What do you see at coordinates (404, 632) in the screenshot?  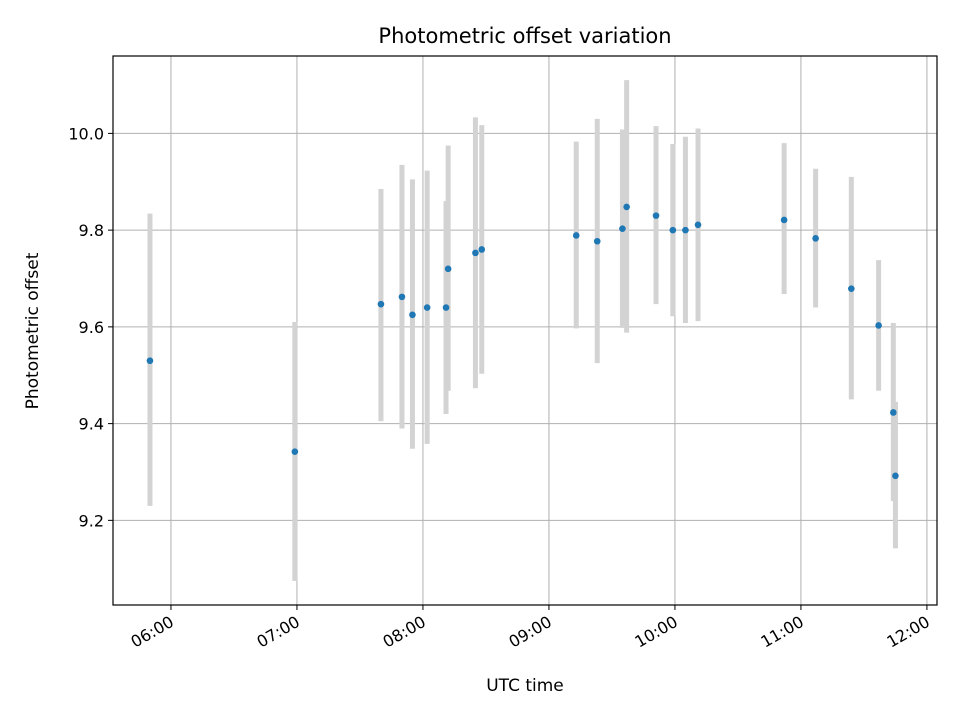 I see `x-tick-label: 08:00` at bounding box center [404, 632].